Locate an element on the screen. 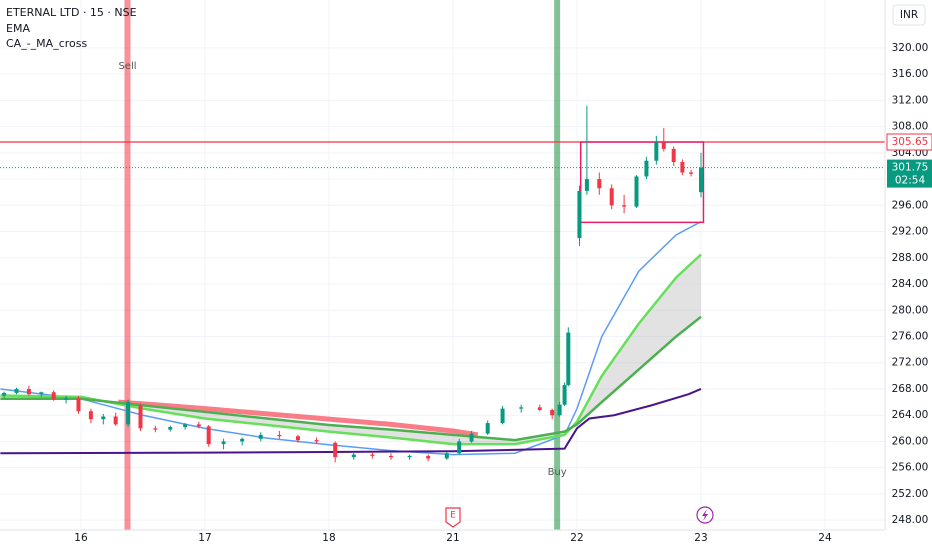 The height and width of the screenshot is (550, 932). y-tick-label: 308.00 is located at coordinates (910, 127).